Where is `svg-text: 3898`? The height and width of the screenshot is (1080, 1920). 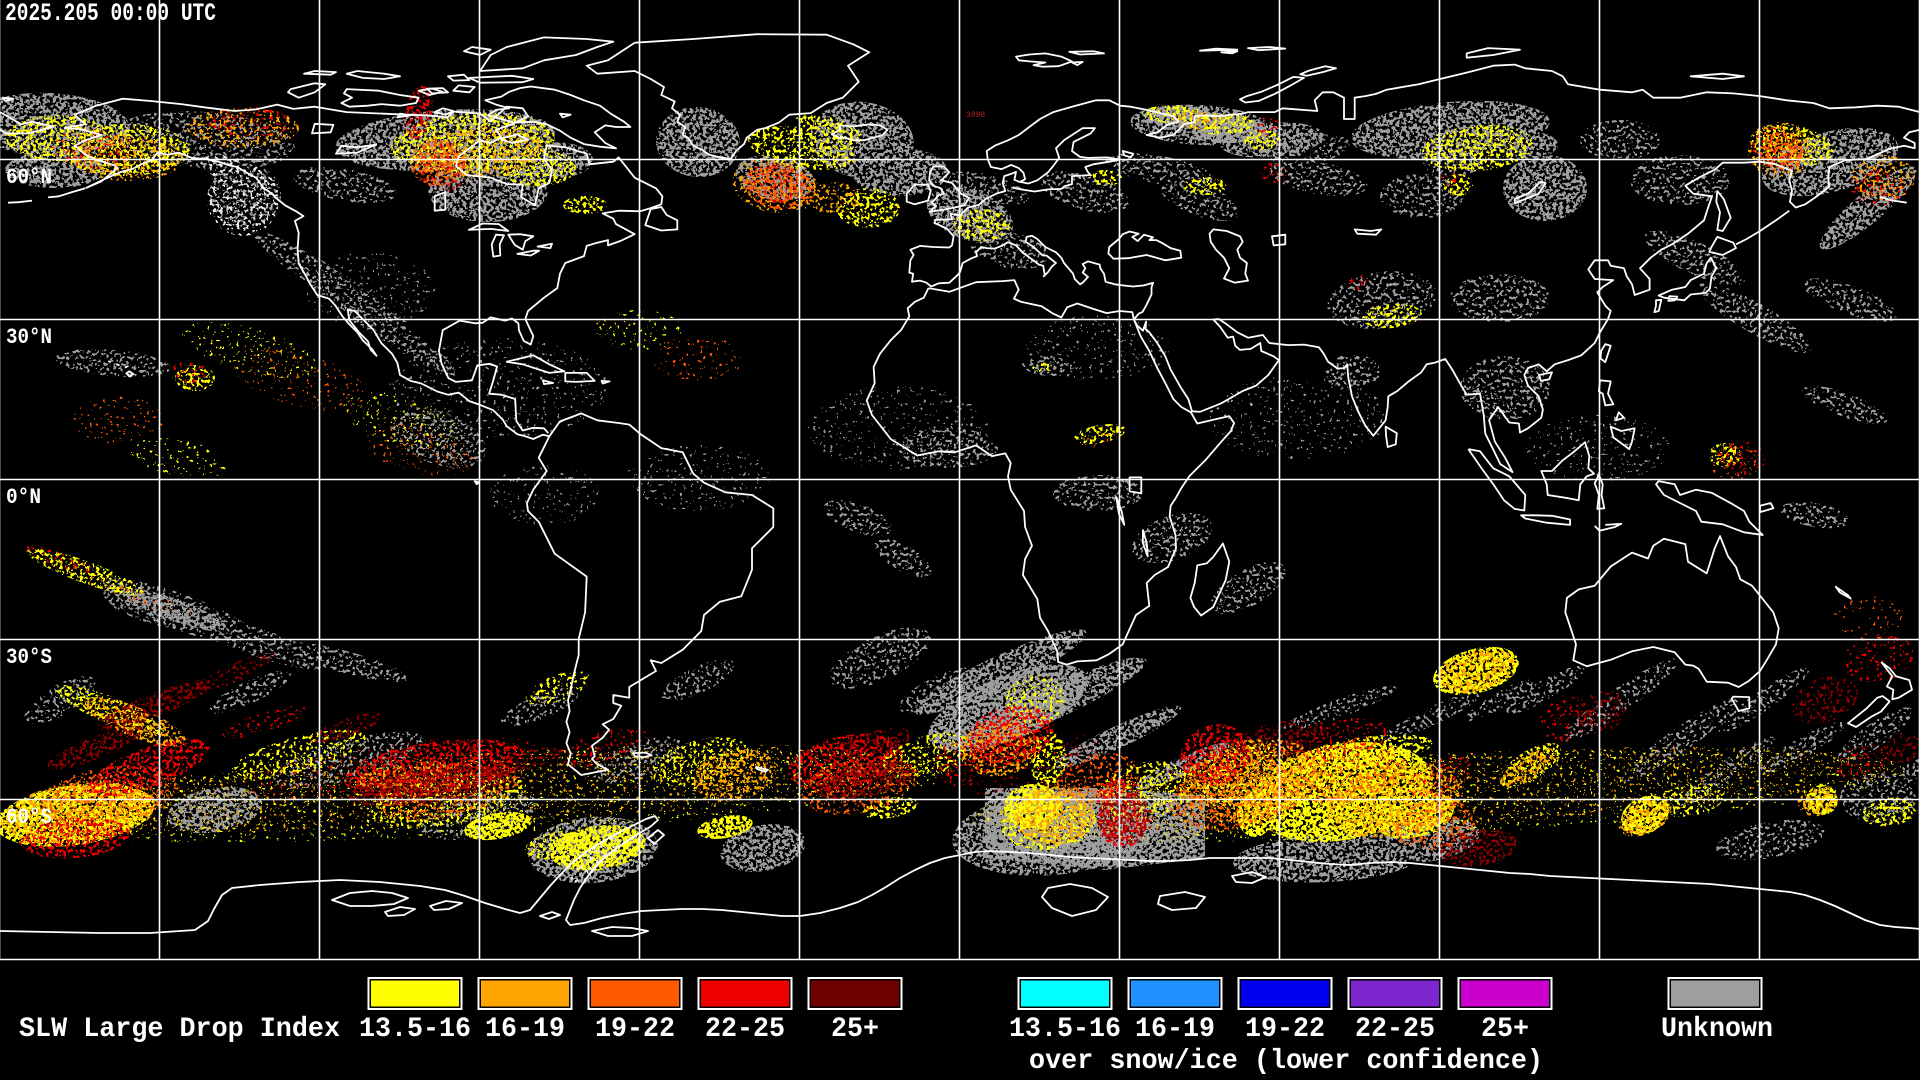 svg-text: 3898 is located at coordinates (975, 115).